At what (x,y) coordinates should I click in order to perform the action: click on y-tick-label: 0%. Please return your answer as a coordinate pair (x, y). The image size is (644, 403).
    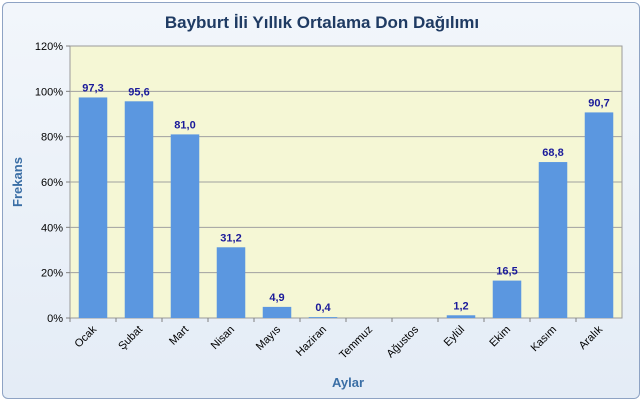
    Looking at the image, I should click on (55, 319).